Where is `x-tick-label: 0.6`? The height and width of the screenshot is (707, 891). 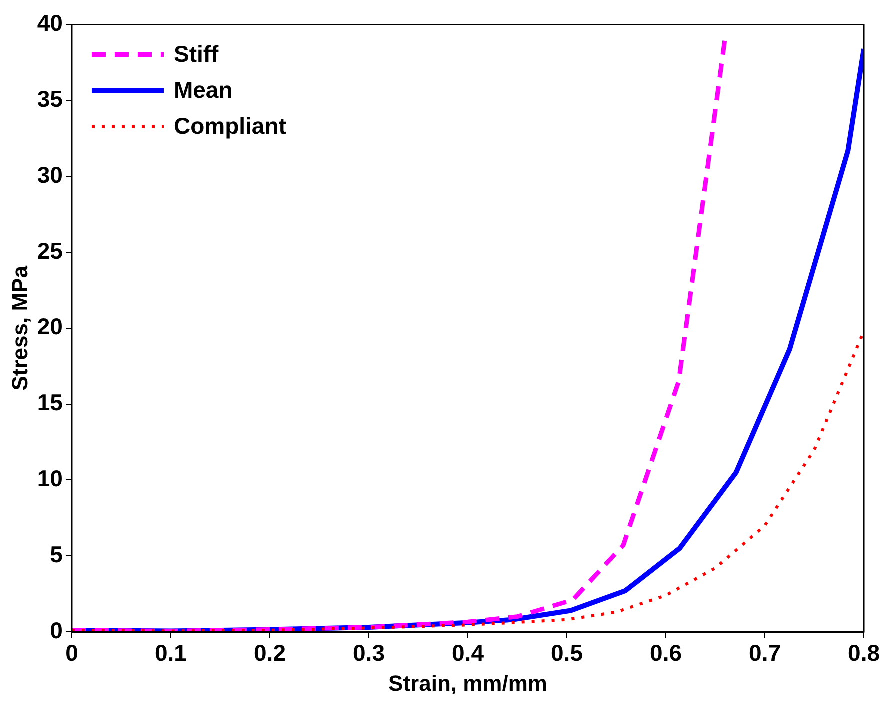
x-tick-label: 0.6 is located at coordinates (666, 653).